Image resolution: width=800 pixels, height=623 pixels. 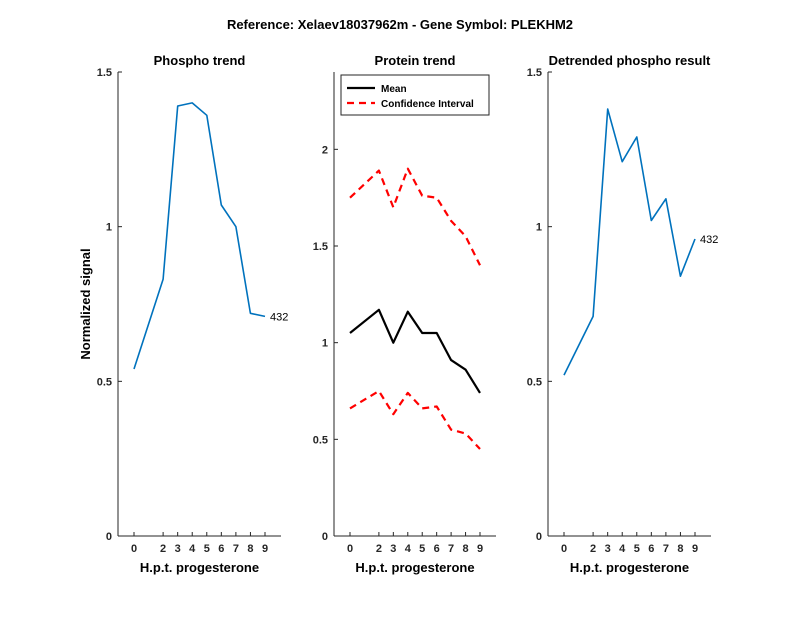 What do you see at coordinates (680, 549) in the screenshot?
I see `panel3-x-tick-label: 8` at bounding box center [680, 549].